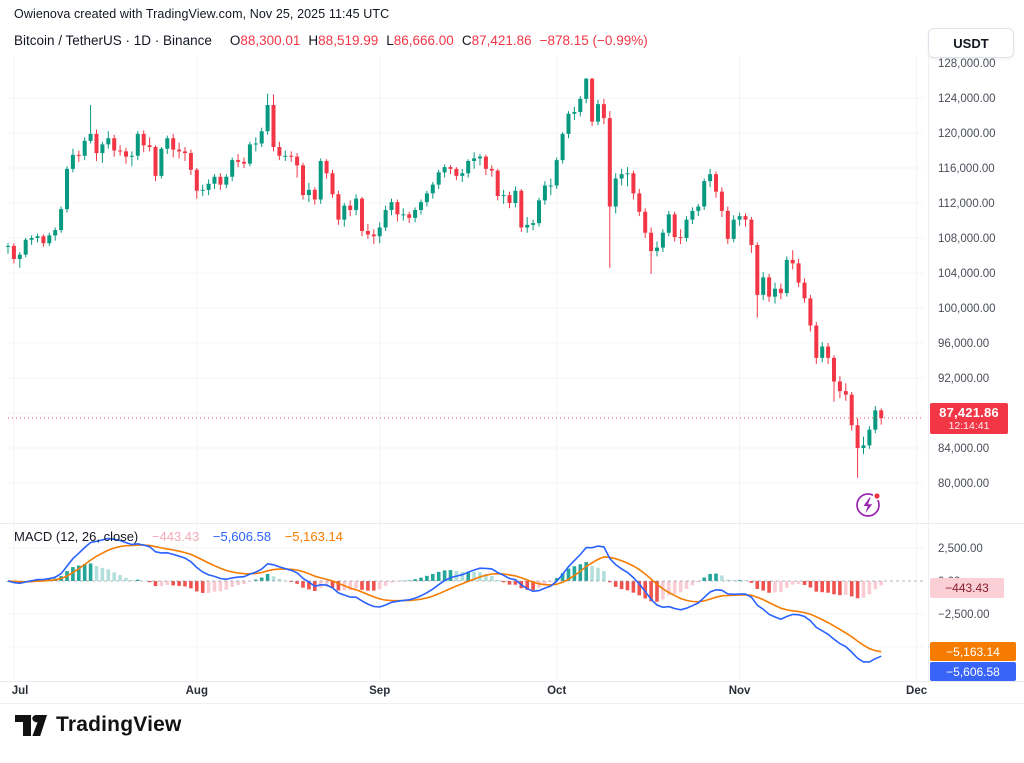 This screenshot has width=1024, height=763. I want to click on open-value: 88,300.01, so click(270, 40).